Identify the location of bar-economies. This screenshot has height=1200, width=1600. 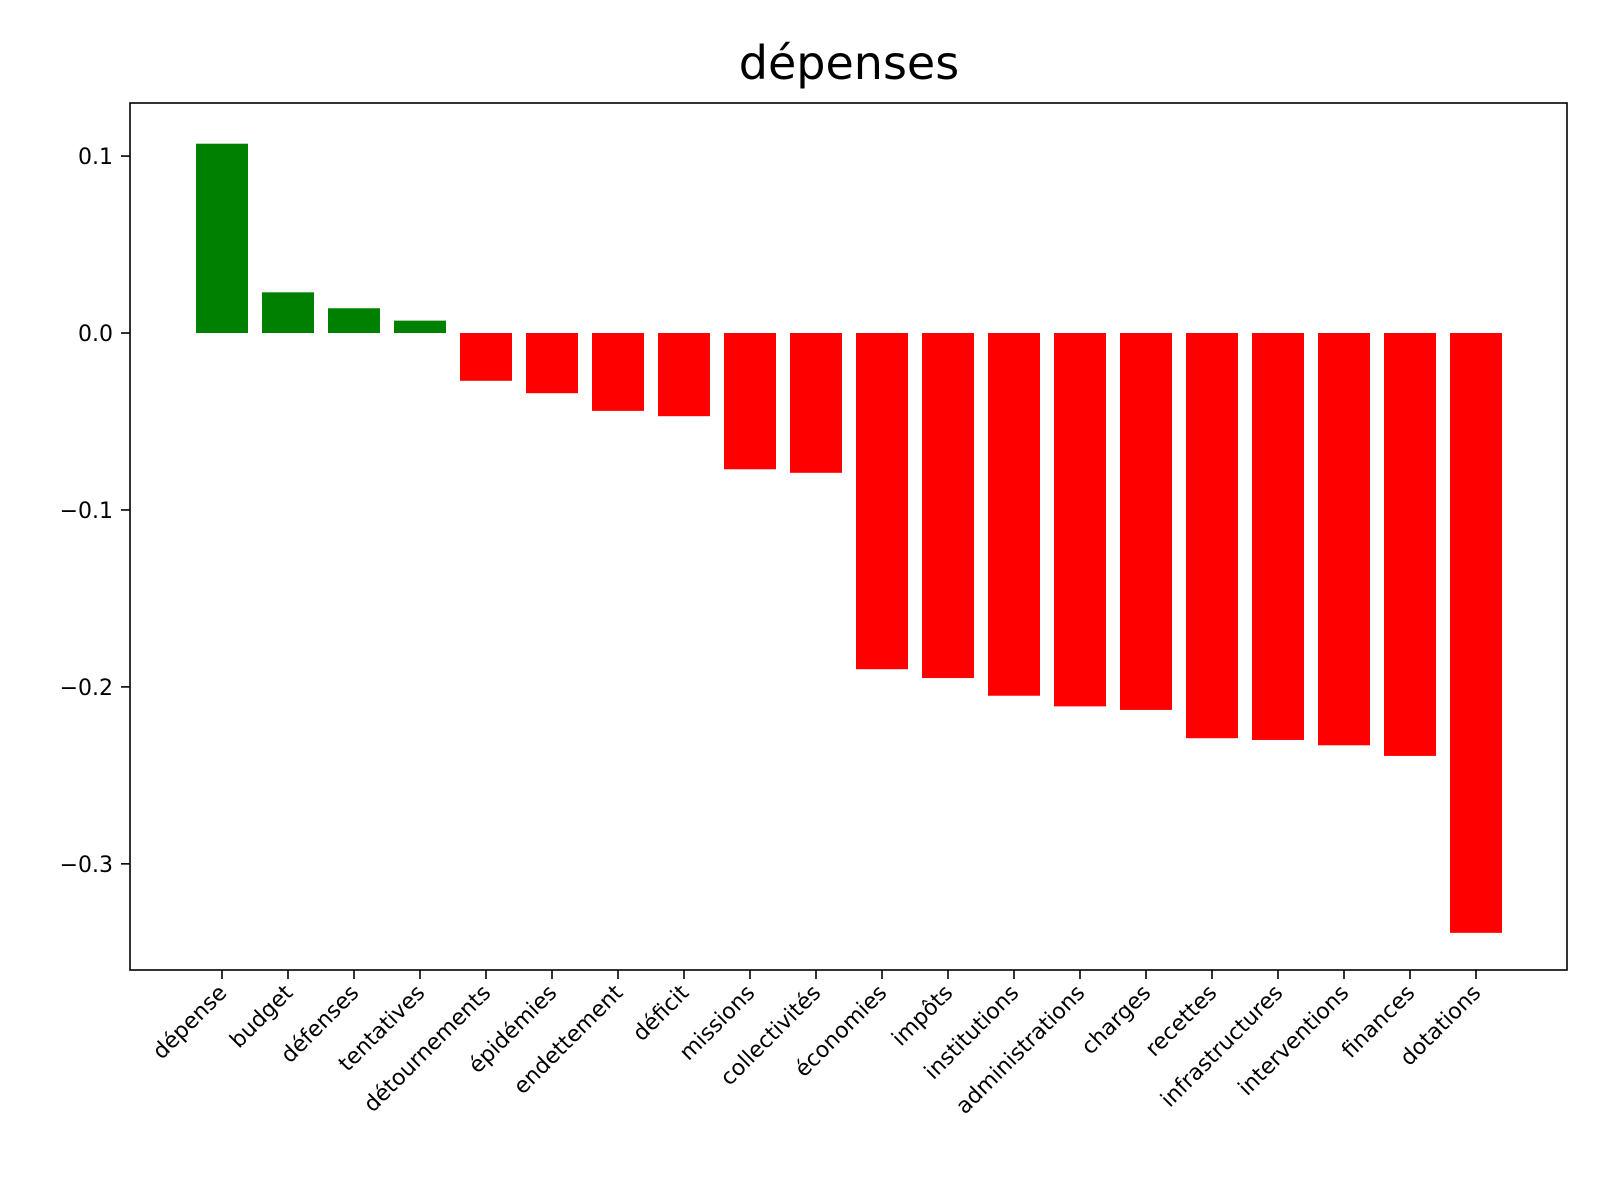
(882, 501).